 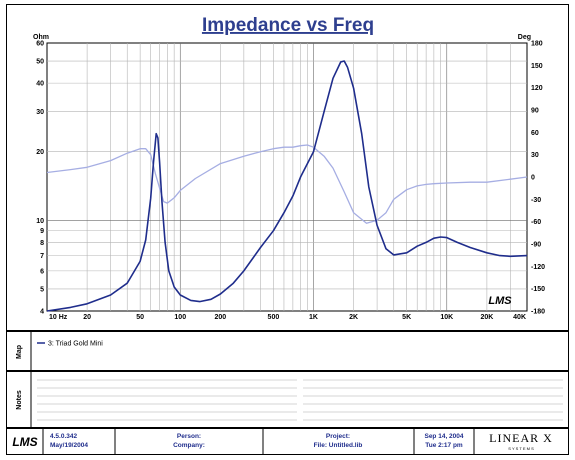 I want to click on y-right-tick-label: 150, so click(x=537, y=66).